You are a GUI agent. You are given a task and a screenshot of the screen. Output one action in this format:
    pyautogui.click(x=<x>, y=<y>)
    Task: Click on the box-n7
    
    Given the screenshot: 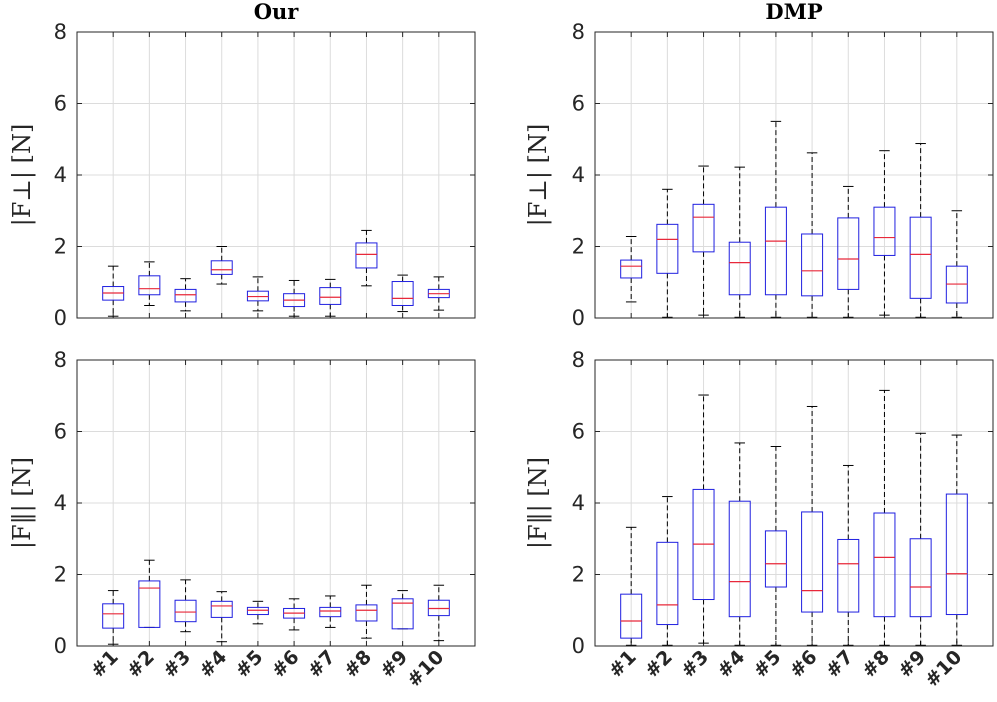 What is the action you would take?
    pyautogui.click(x=330, y=611)
    